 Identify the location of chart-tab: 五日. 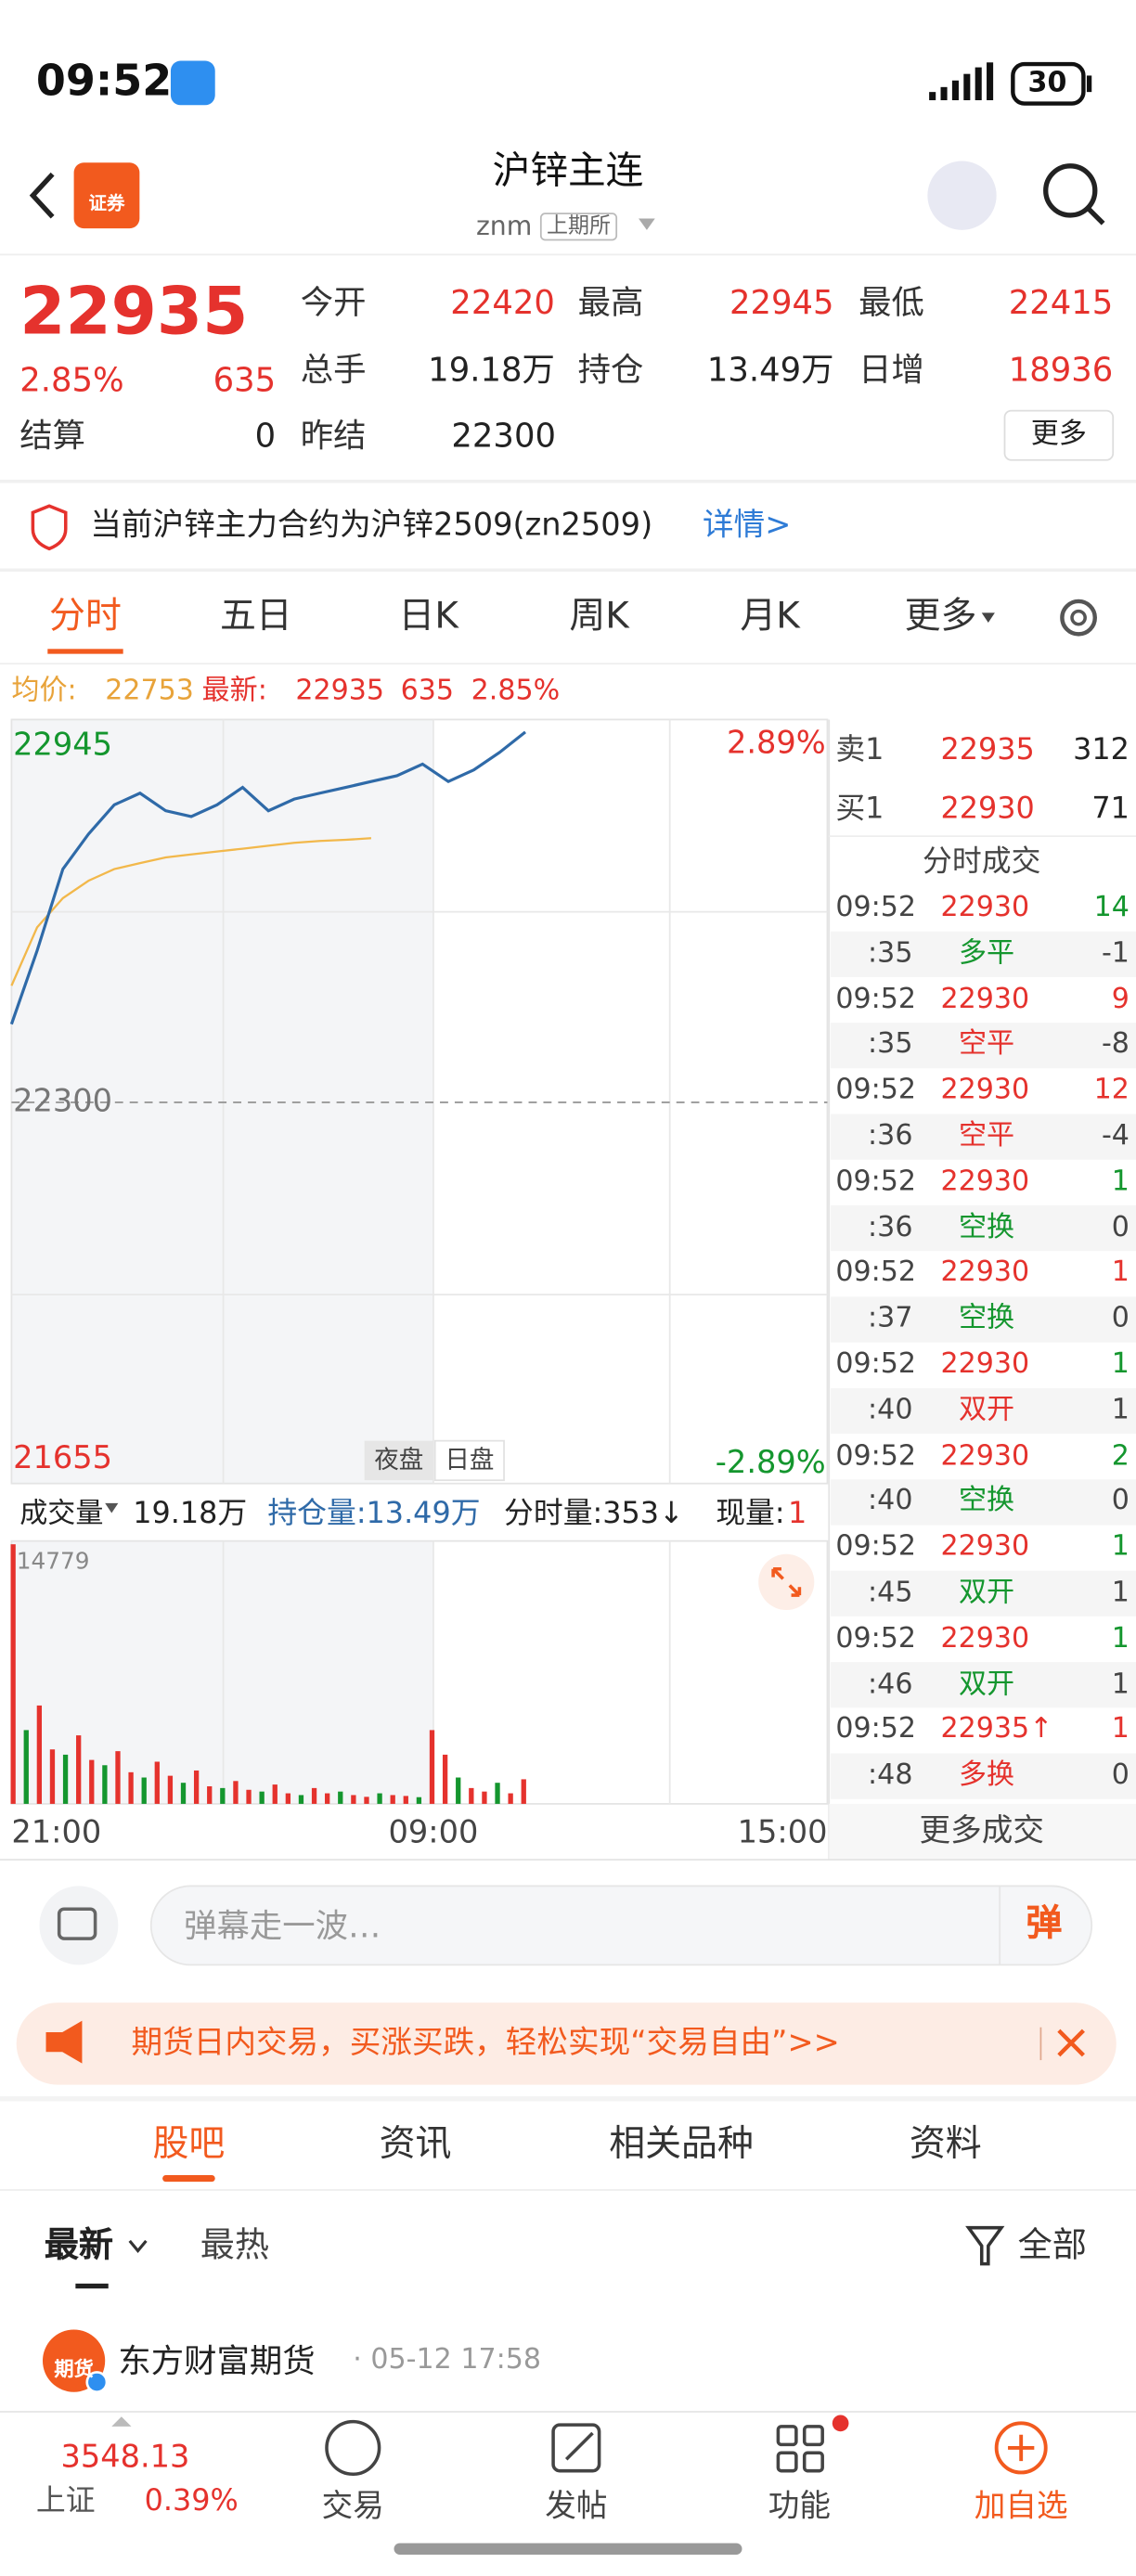
(256, 617).